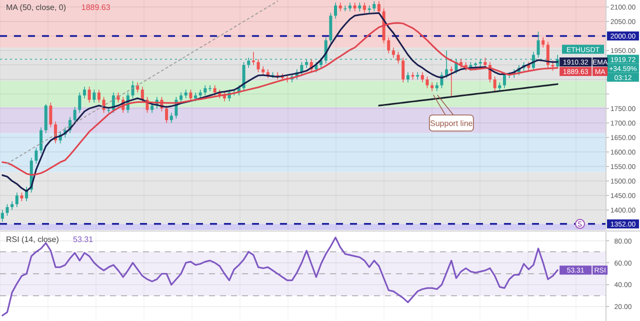  I want to click on annotation: 1889.63, so click(96, 7).